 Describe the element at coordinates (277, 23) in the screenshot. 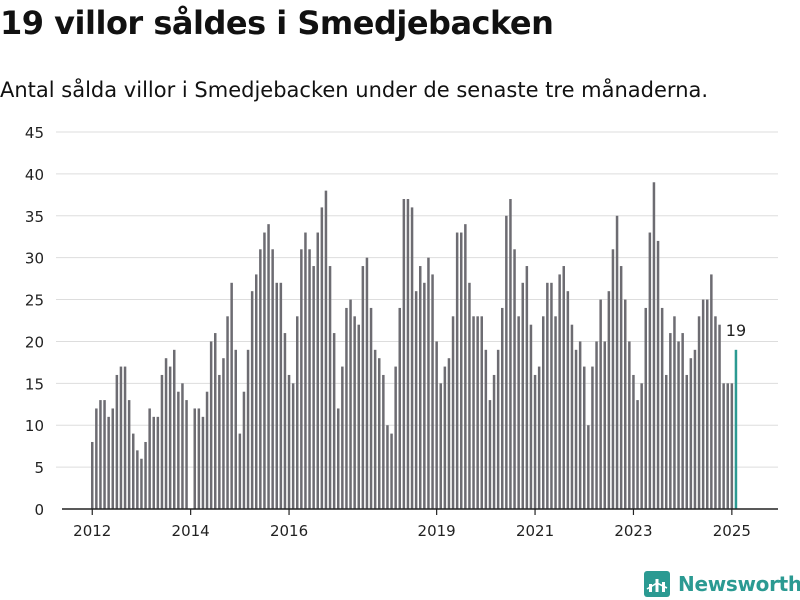

I see `chart-title: 19 villor såldes i Smedjebacken` at that location.